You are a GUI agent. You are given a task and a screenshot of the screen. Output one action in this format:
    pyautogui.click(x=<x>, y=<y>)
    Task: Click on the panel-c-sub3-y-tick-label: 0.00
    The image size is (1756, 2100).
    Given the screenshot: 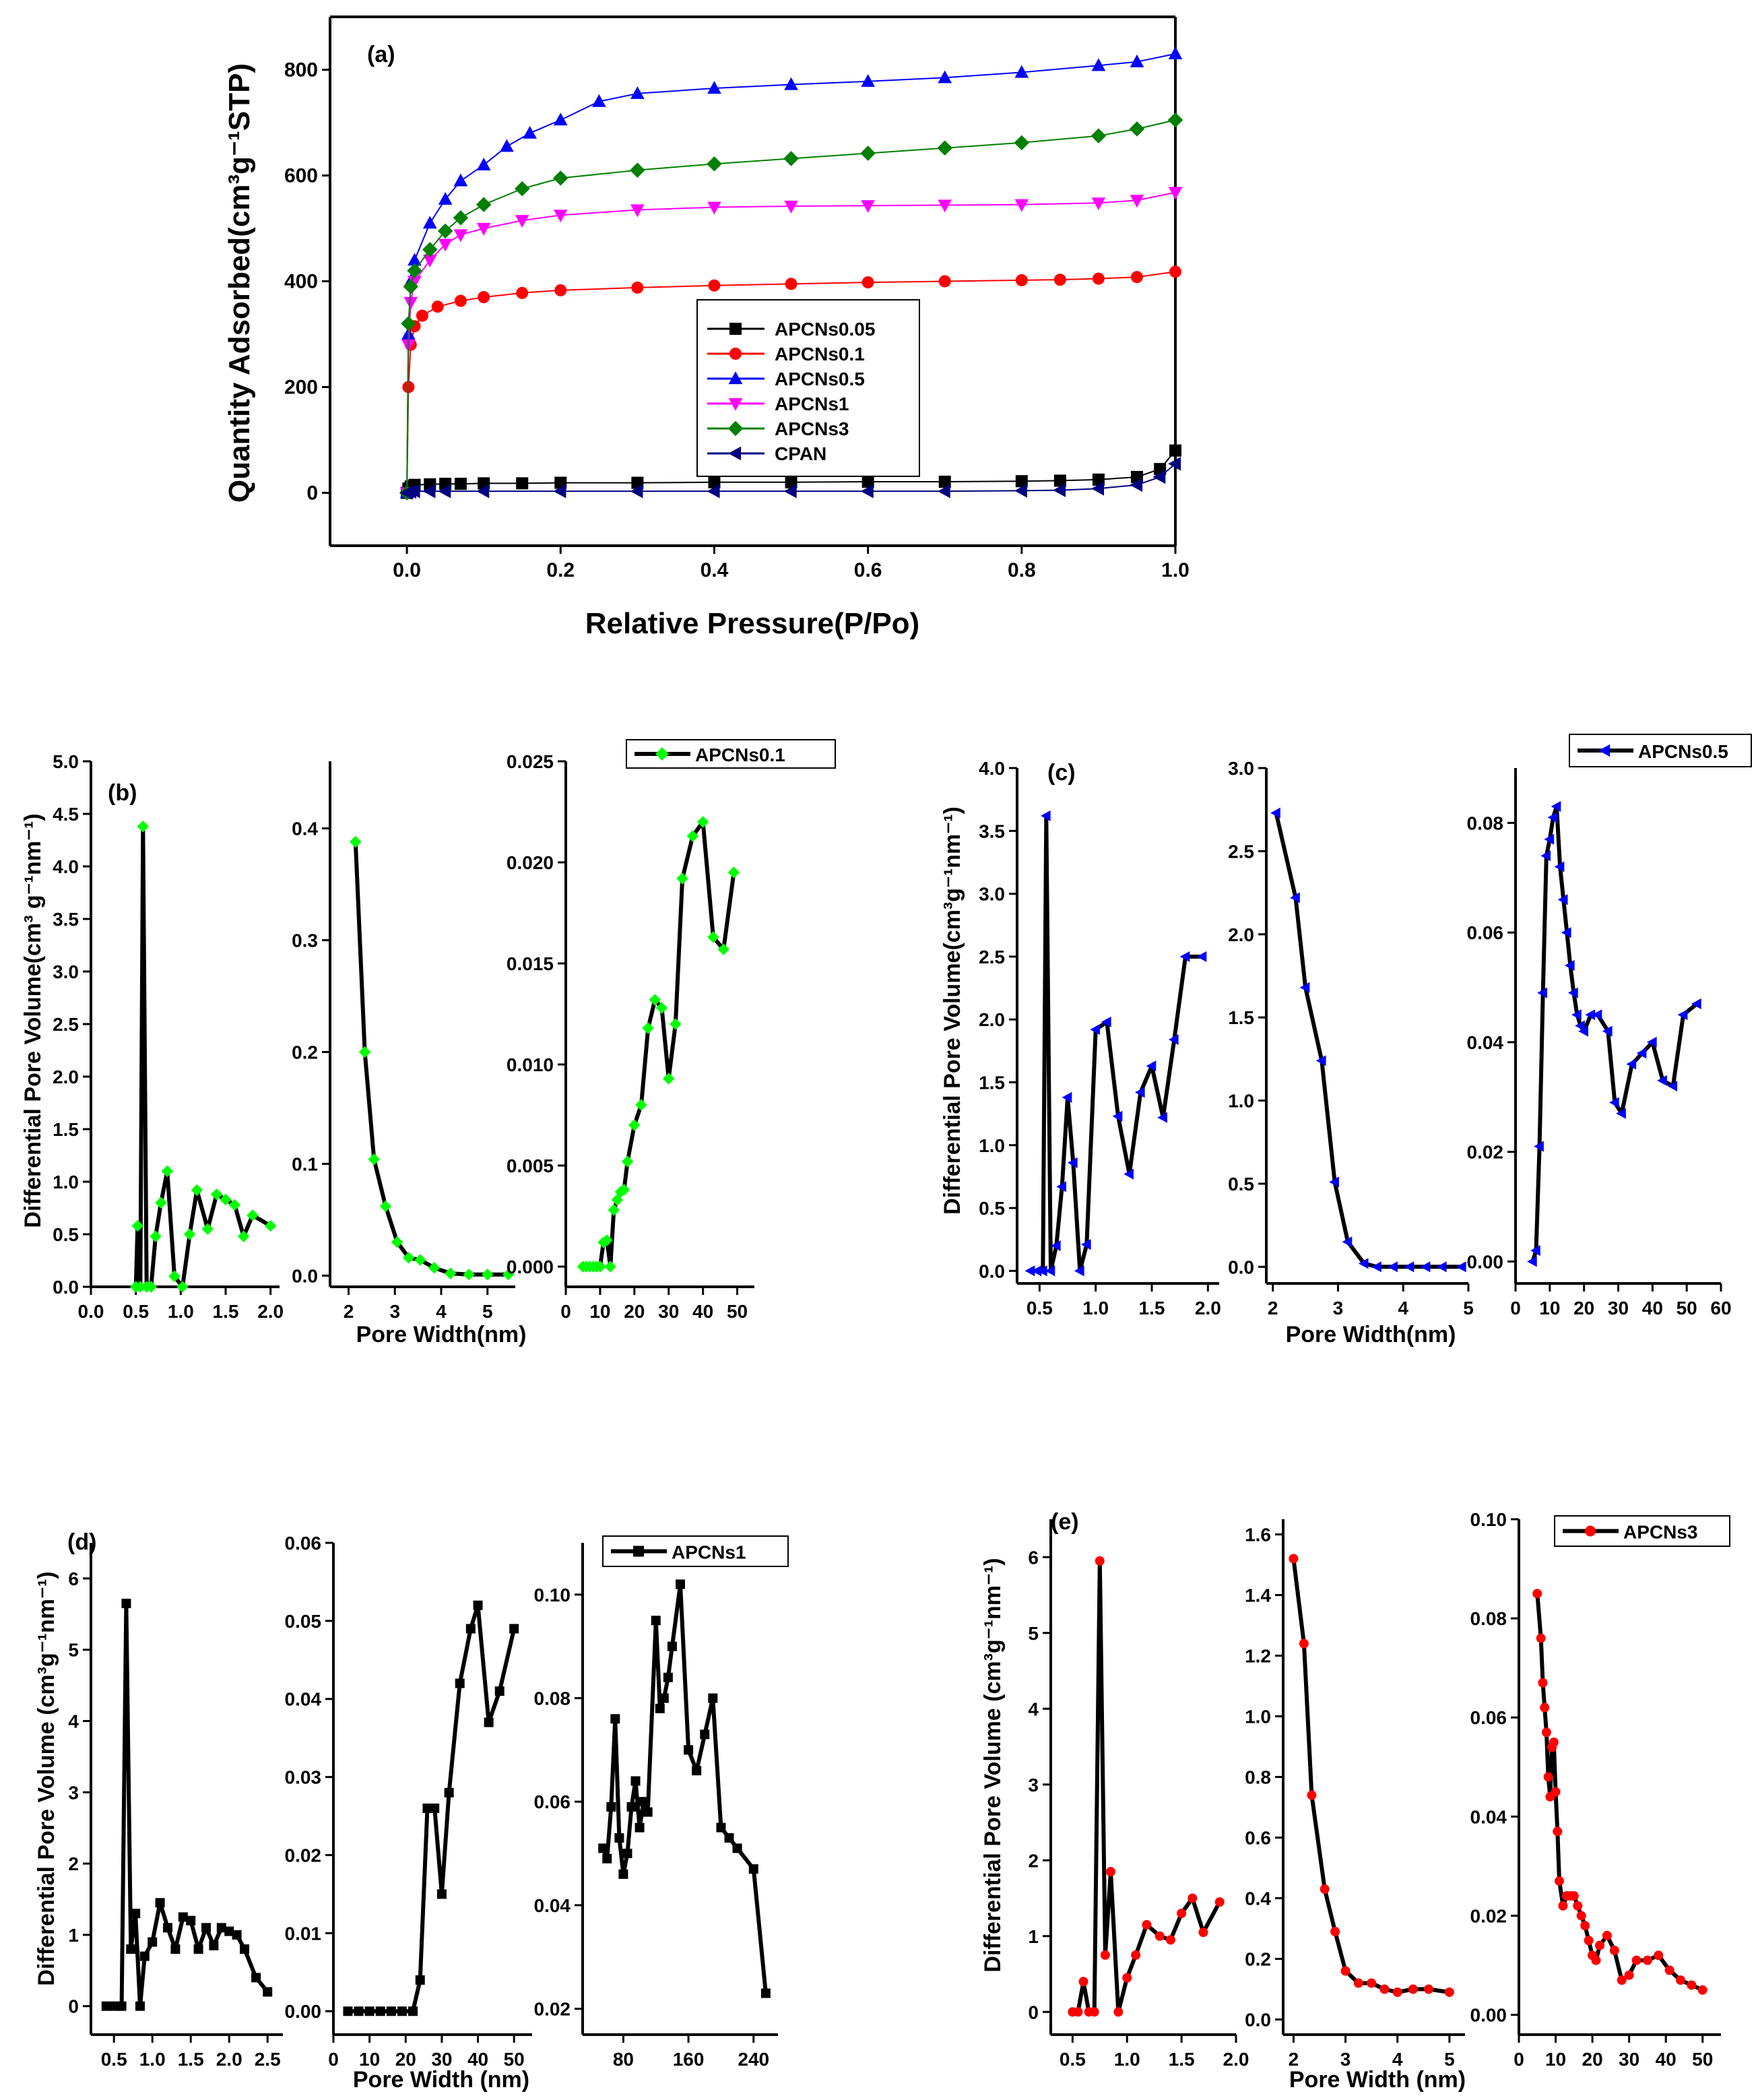 What is the action you would take?
    pyautogui.click(x=1485, y=1261)
    